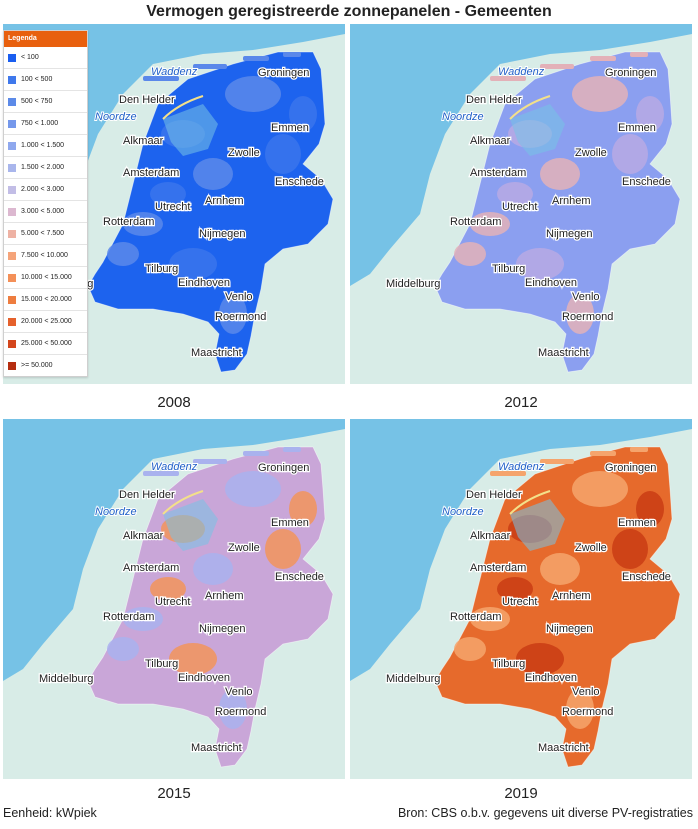  What do you see at coordinates (630, 468) in the screenshot?
I see `place-label-groningen: Groningen` at bounding box center [630, 468].